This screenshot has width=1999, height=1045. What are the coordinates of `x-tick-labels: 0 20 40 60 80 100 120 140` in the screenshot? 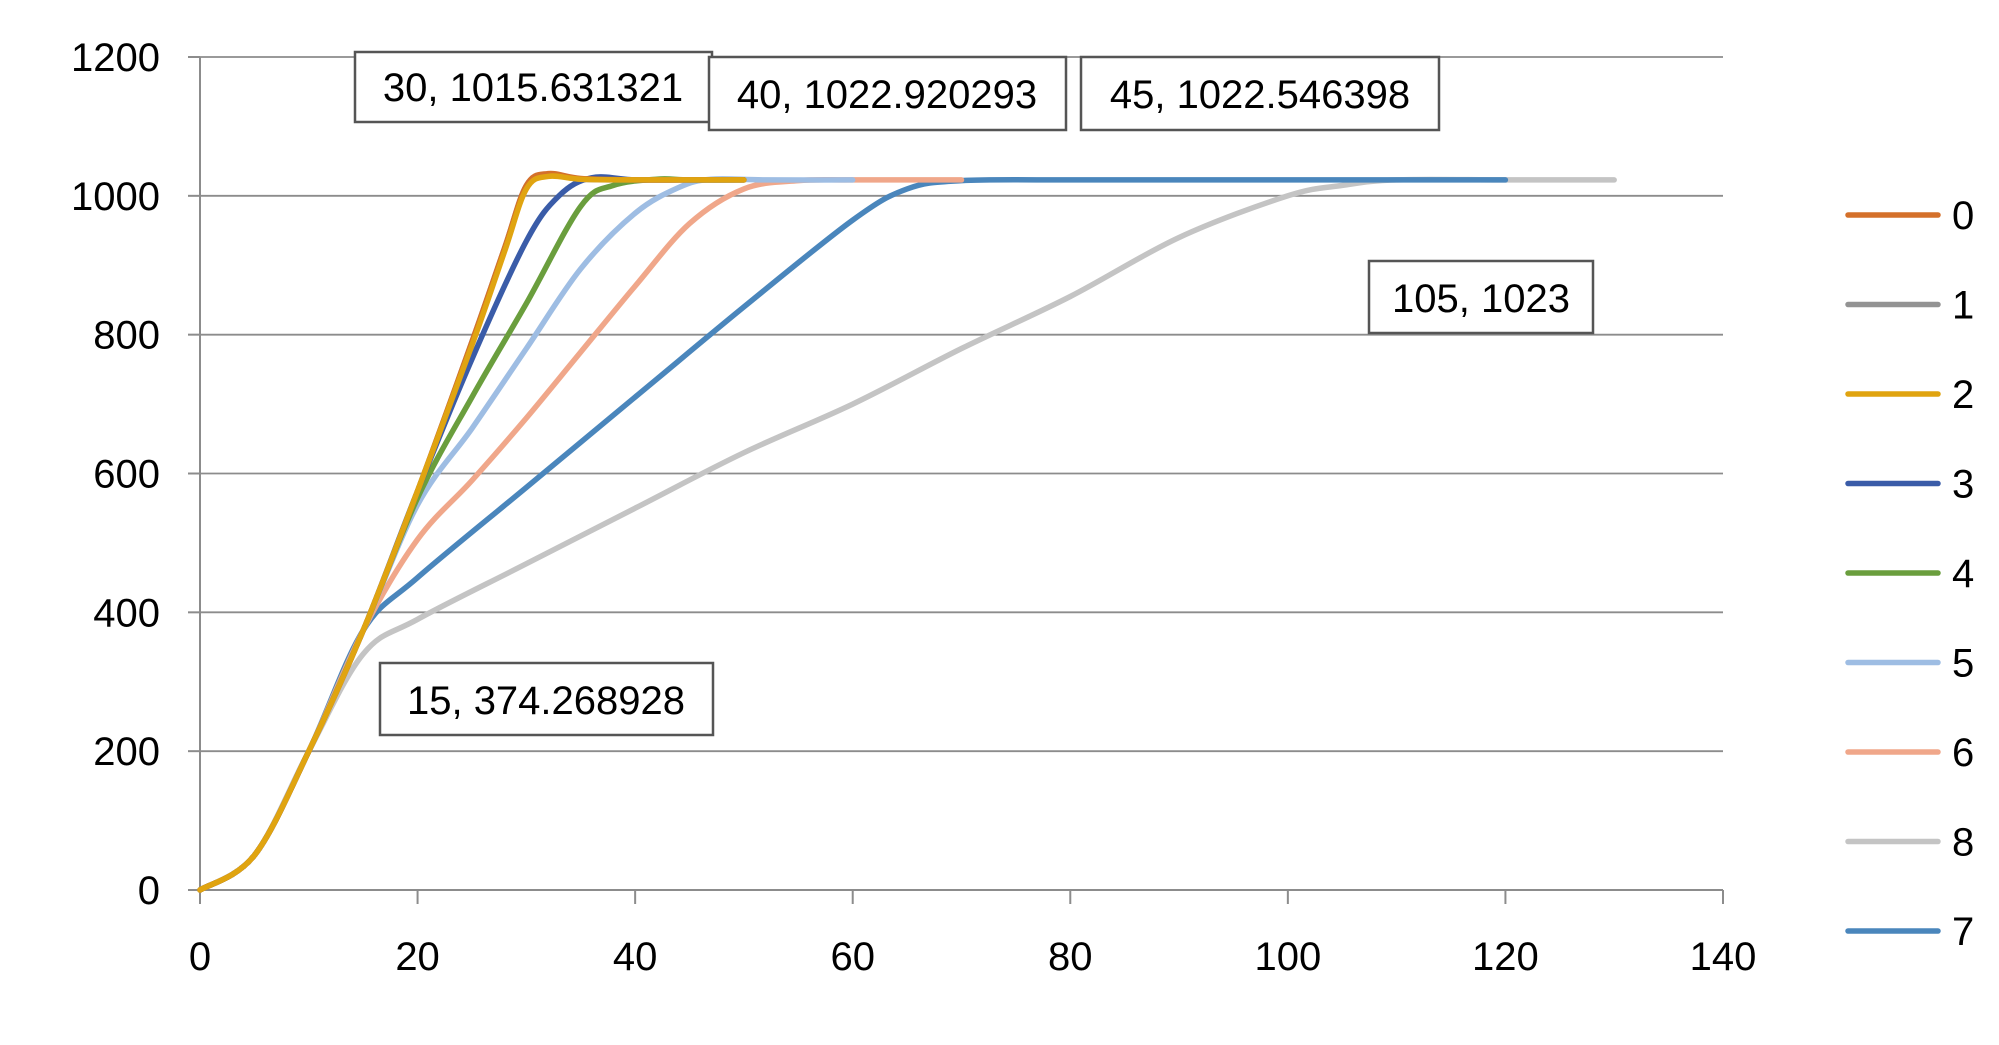 It's located at (973, 934).